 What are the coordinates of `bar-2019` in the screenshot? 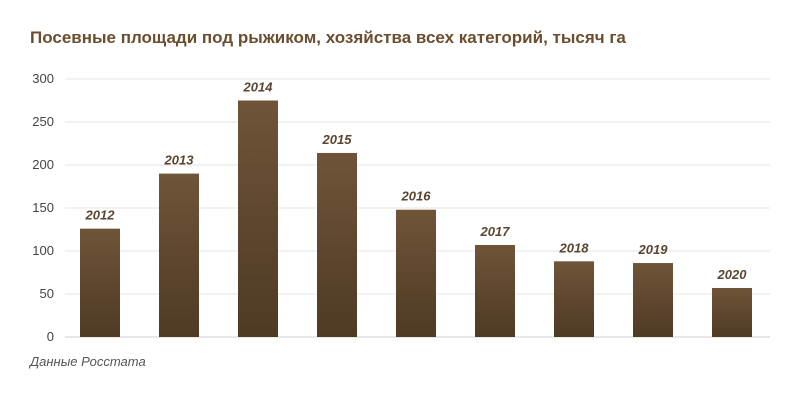 It's located at (653, 300).